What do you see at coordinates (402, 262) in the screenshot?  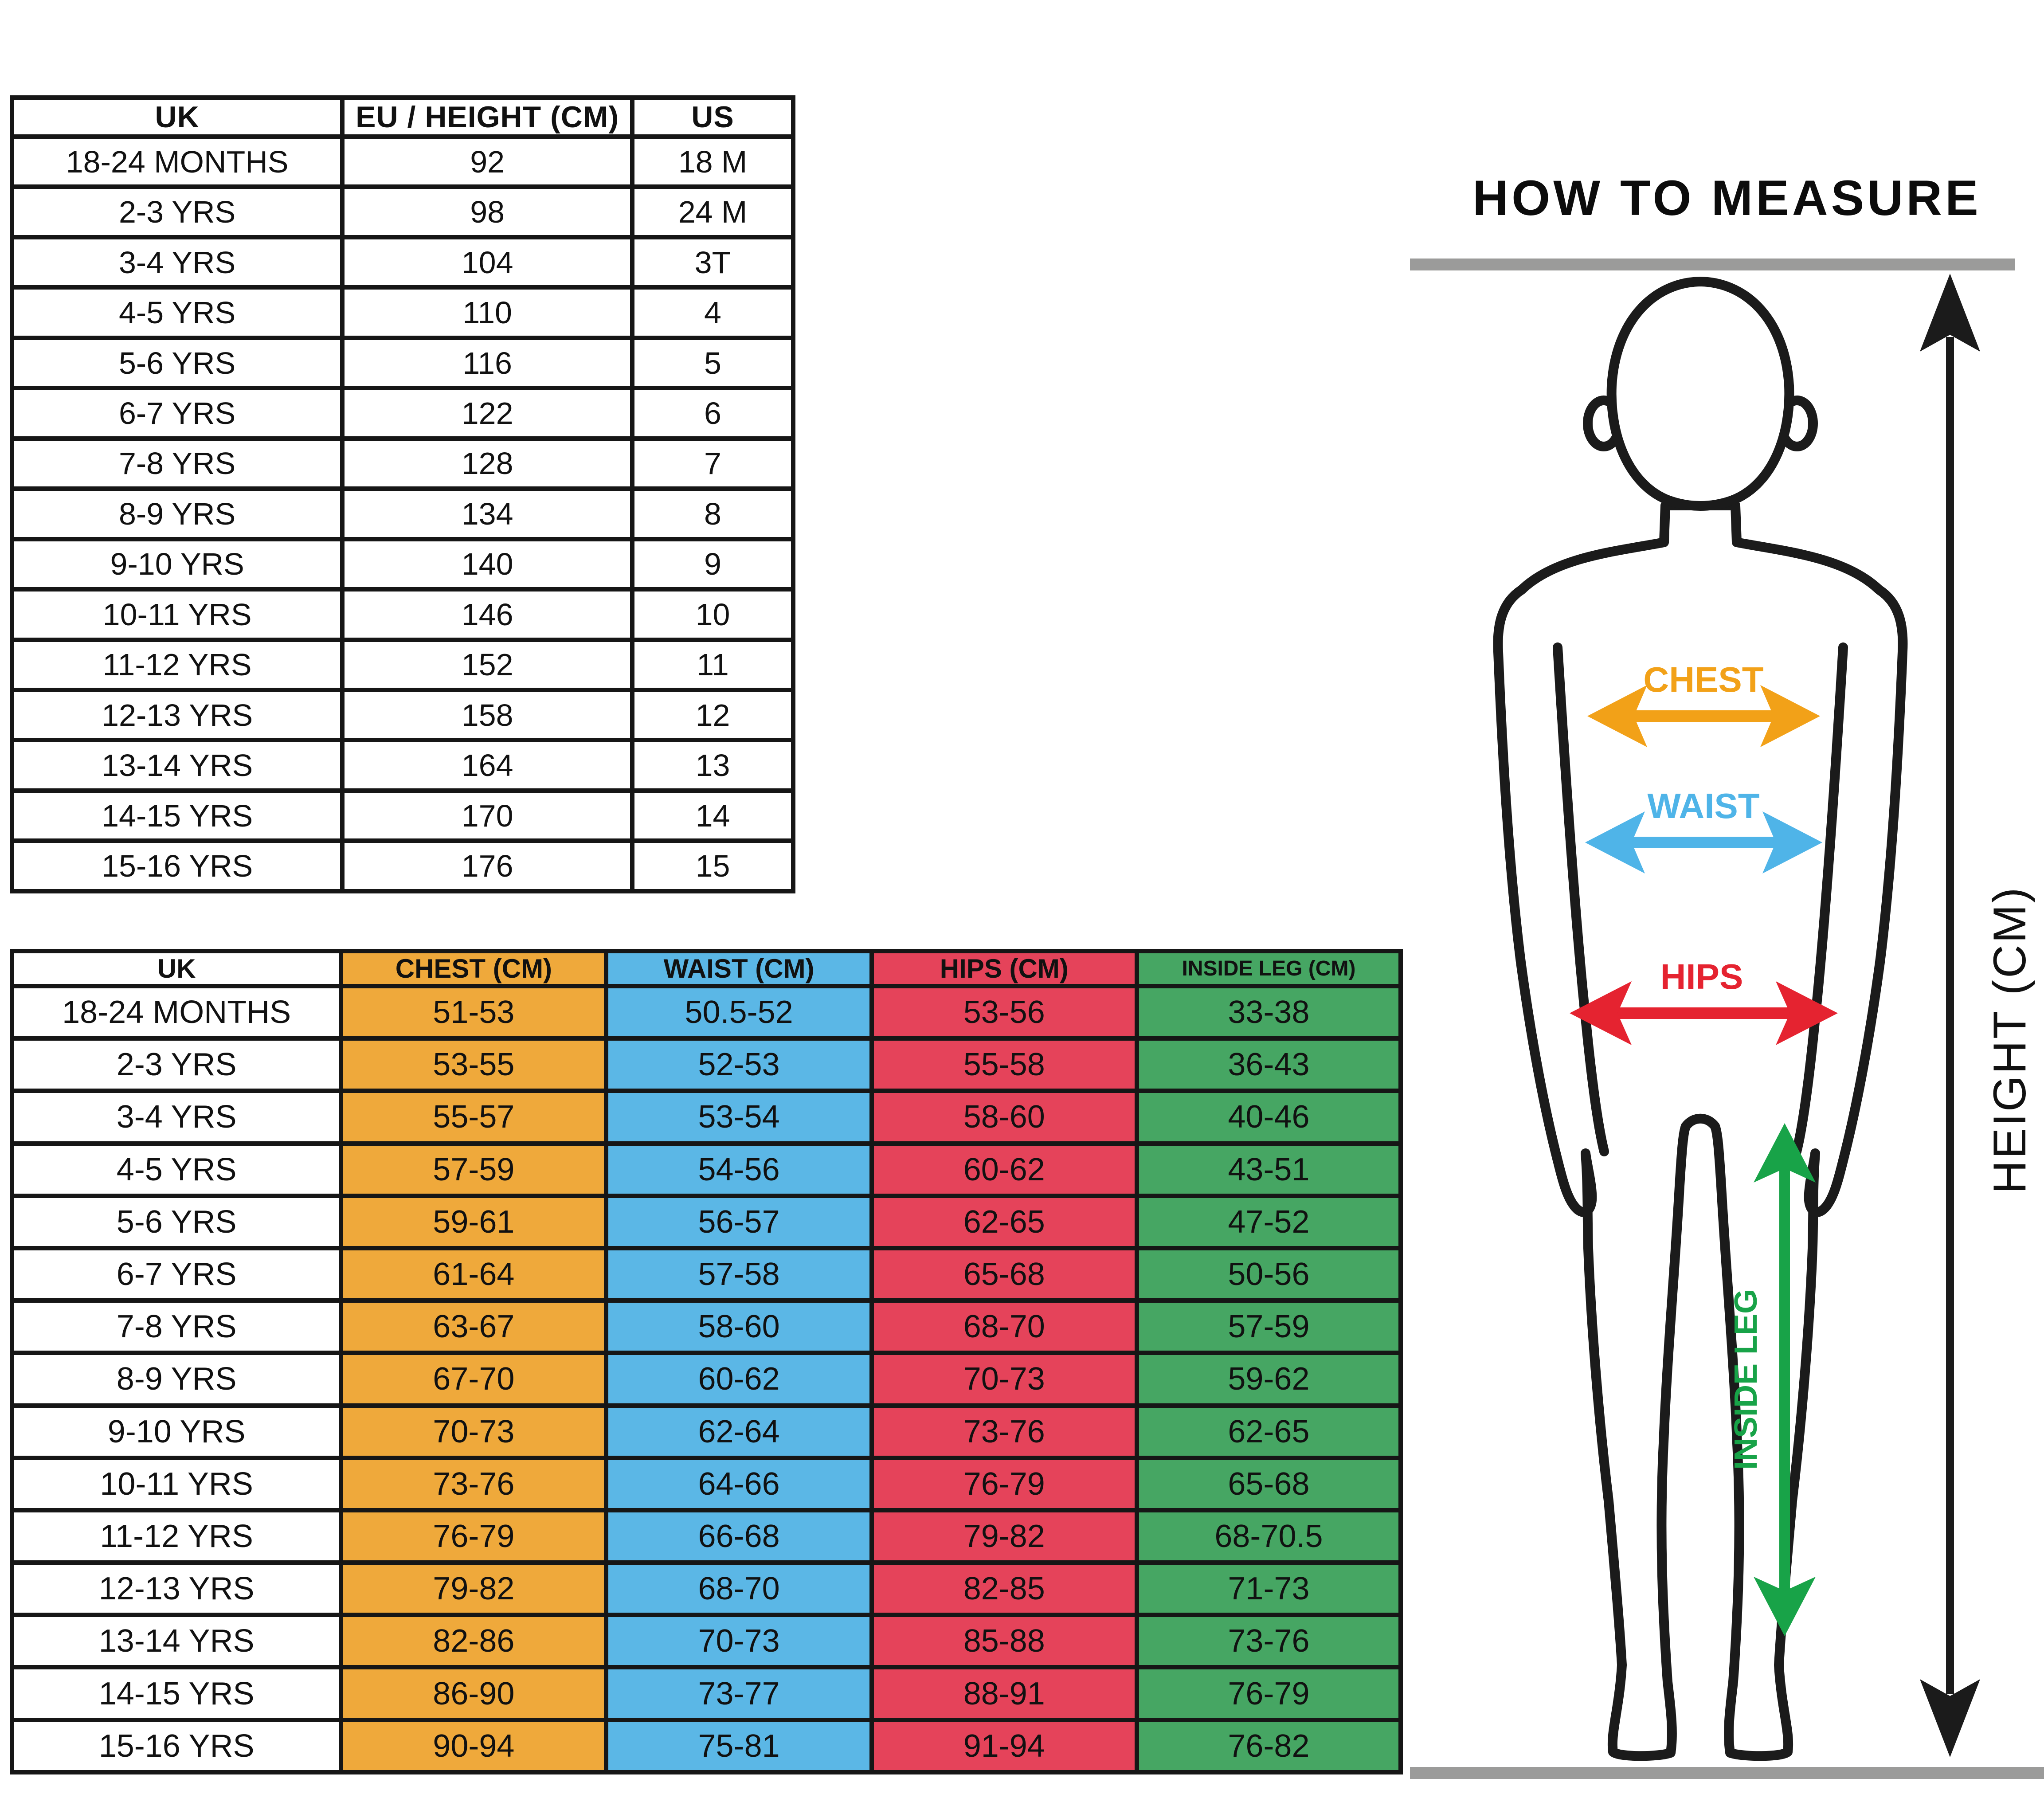 I see `size-table-row: 3-4 YRS 104 3T` at bounding box center [402, 262].